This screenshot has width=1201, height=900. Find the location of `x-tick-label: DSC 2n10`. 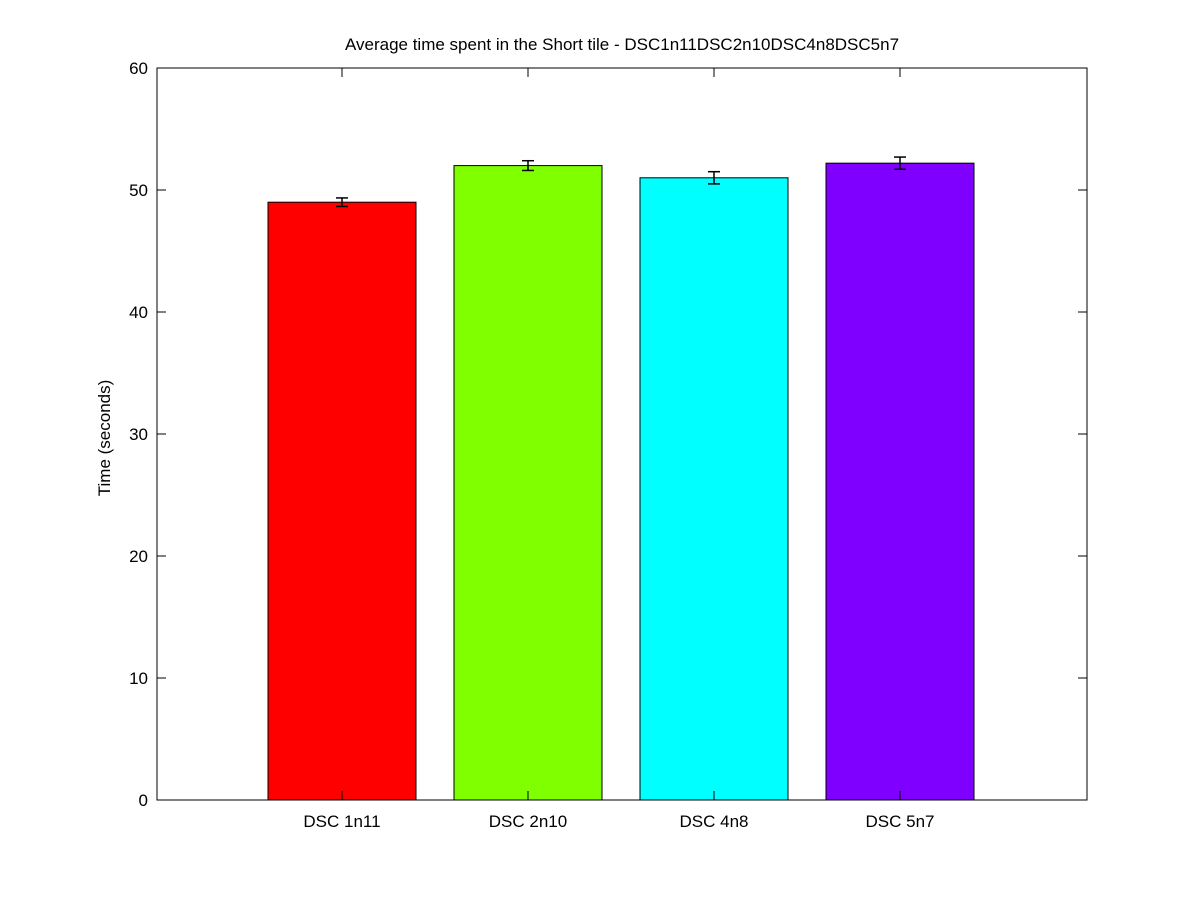

x-tick-label: DSC 2n10 is located at coordinates (528, 821).